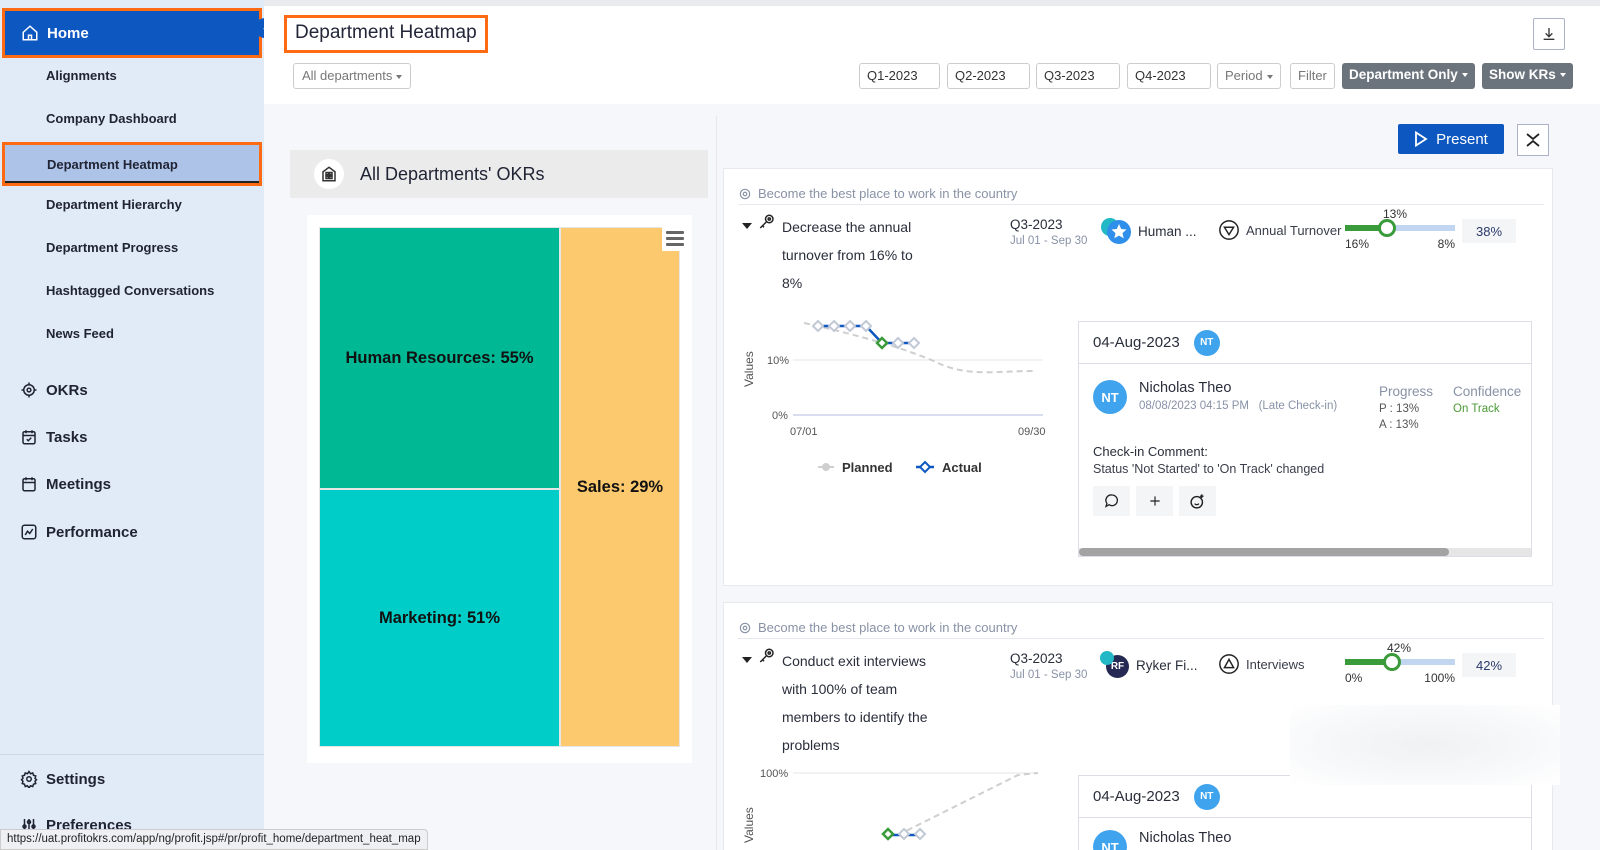 Image resolution: width=1600 pixels, height=850 pixels. I want to click on sidebar-item-okrs: OKRs, so click(54, 390).